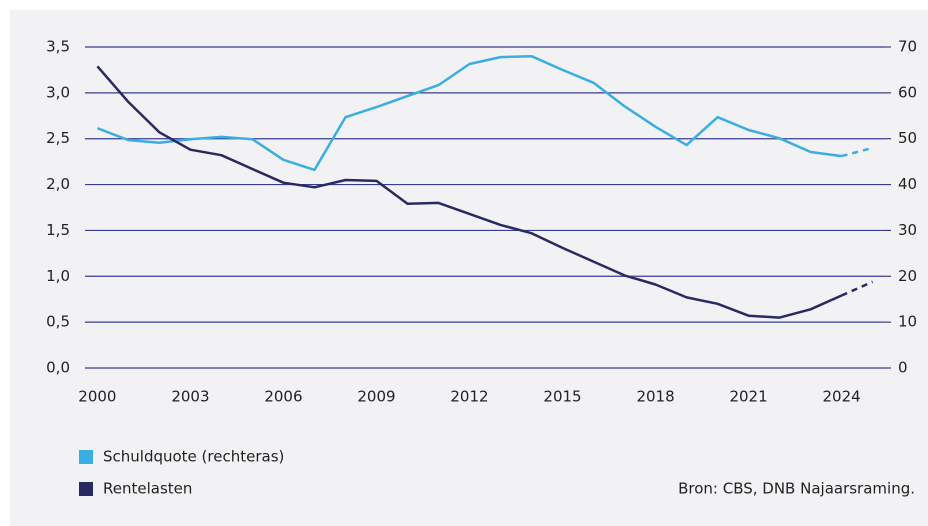  Describe the element at coordinates (907, 47) in the screenshot. I see `y2-tick-label: 70` at that location.